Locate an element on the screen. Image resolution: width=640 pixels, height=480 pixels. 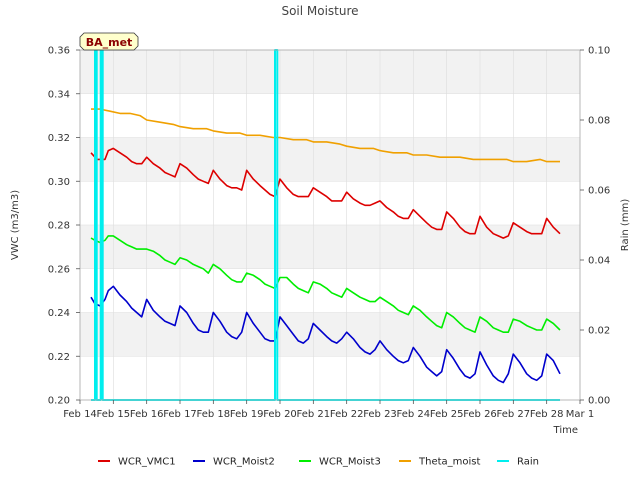
y-tick-label: 0.24 is located at coordinates (59, 313).